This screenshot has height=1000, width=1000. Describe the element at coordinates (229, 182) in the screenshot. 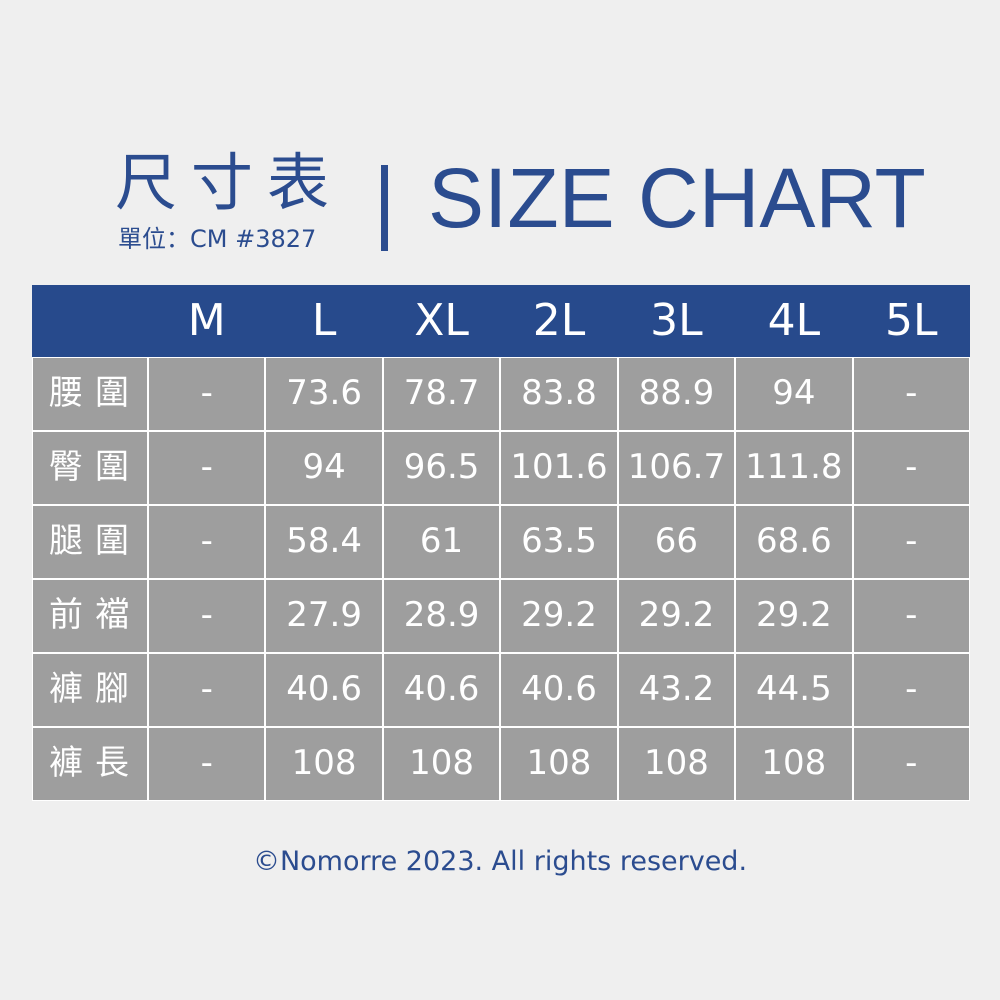

I see `title-zh: 尺寸表` at that location.